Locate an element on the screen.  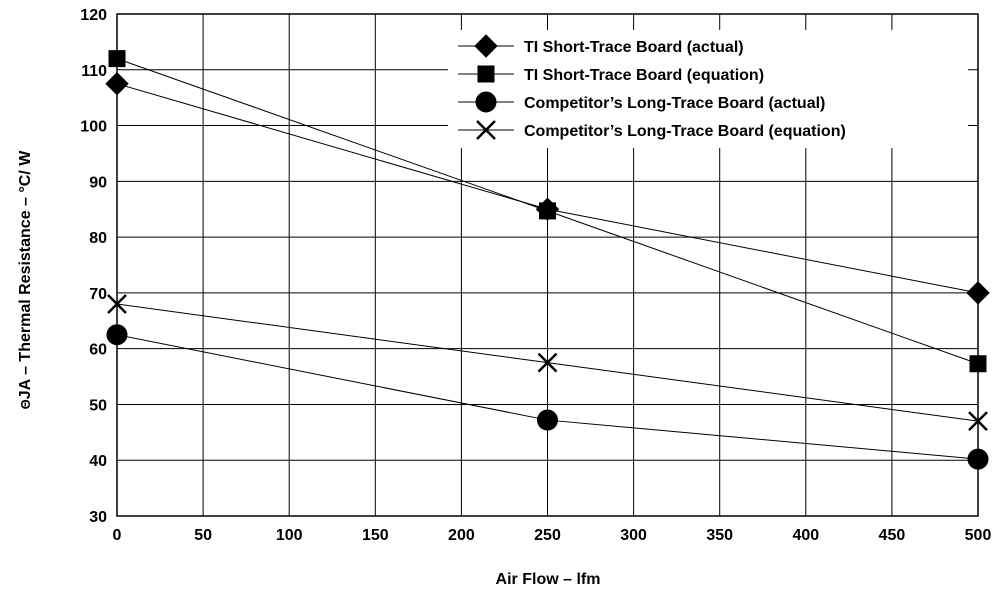
x-tick-label: 50 is located at coordinates (203, 535).